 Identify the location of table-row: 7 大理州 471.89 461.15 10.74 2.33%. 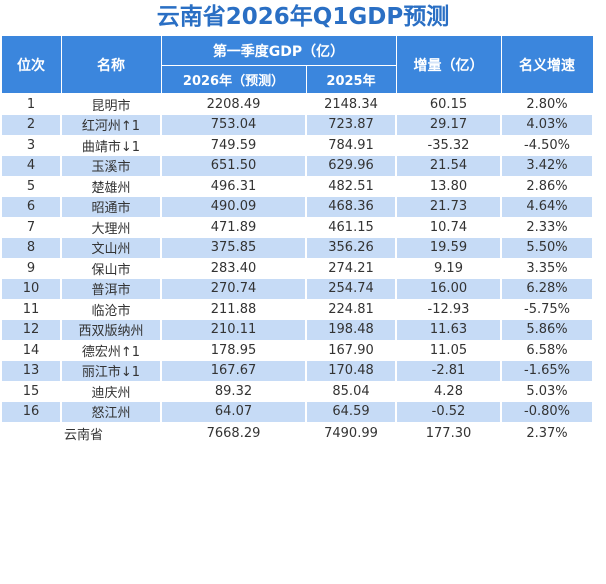
(297, 227).